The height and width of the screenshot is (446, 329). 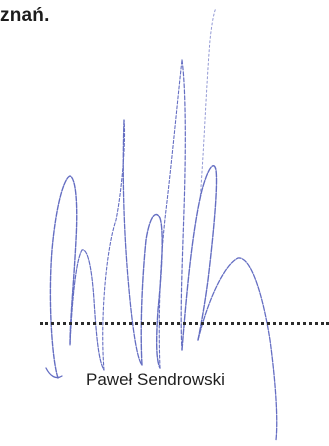 I want to click on signer-name: Paweł Sendrowski, so click(x=155, y=379).